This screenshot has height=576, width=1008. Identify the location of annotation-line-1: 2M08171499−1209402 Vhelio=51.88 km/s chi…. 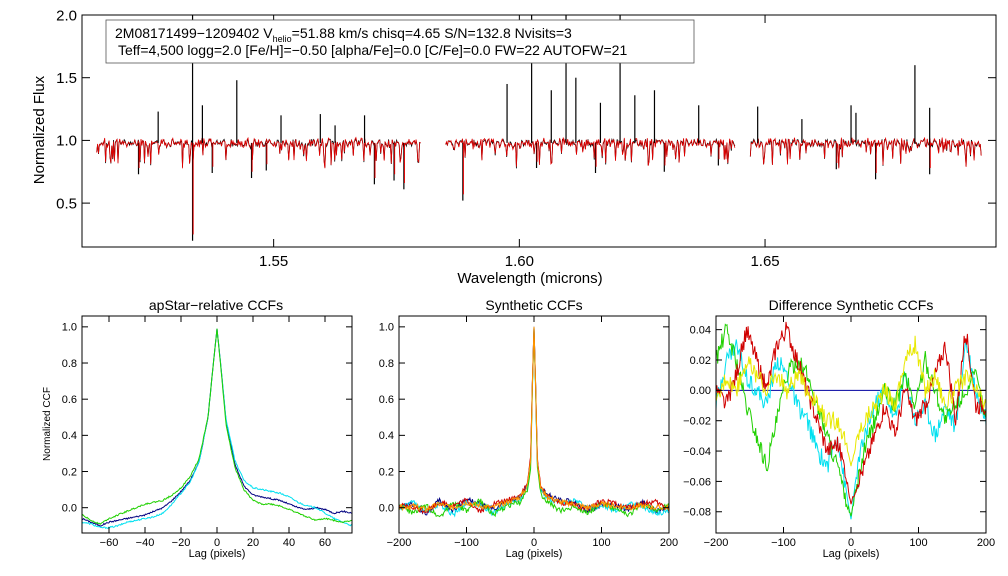
(343, 34).